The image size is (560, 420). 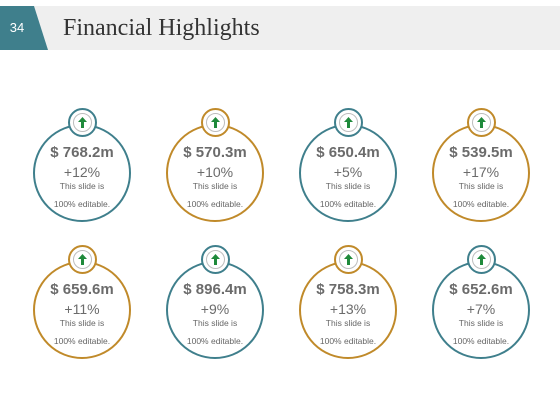 I want to click on metric-change: +11%, so click(x=82, y=309).